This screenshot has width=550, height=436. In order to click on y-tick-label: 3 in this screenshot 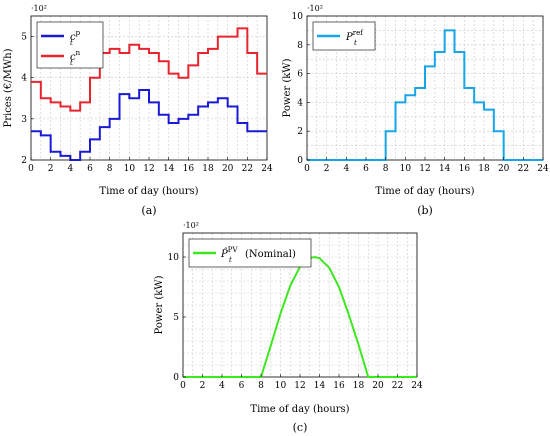, I will do `click(24, 120)`.